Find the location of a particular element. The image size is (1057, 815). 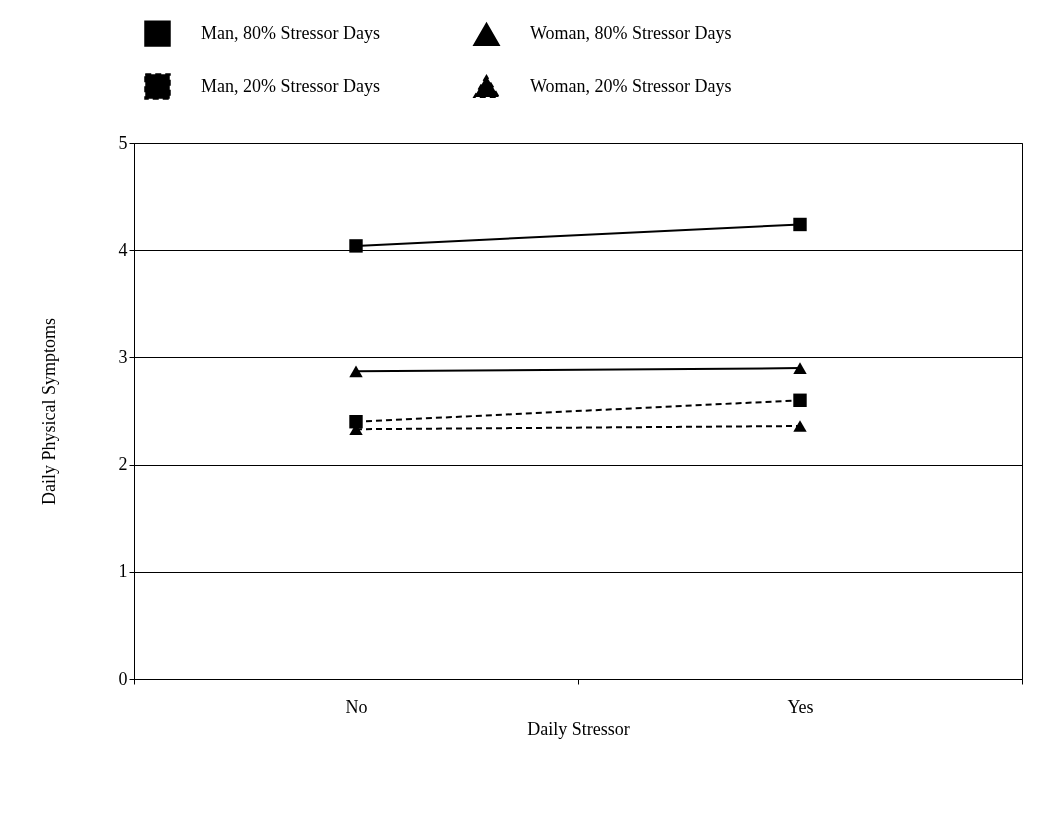

legend-label: Woman, 20% Stressor Days is located at coordinates (631, 85).